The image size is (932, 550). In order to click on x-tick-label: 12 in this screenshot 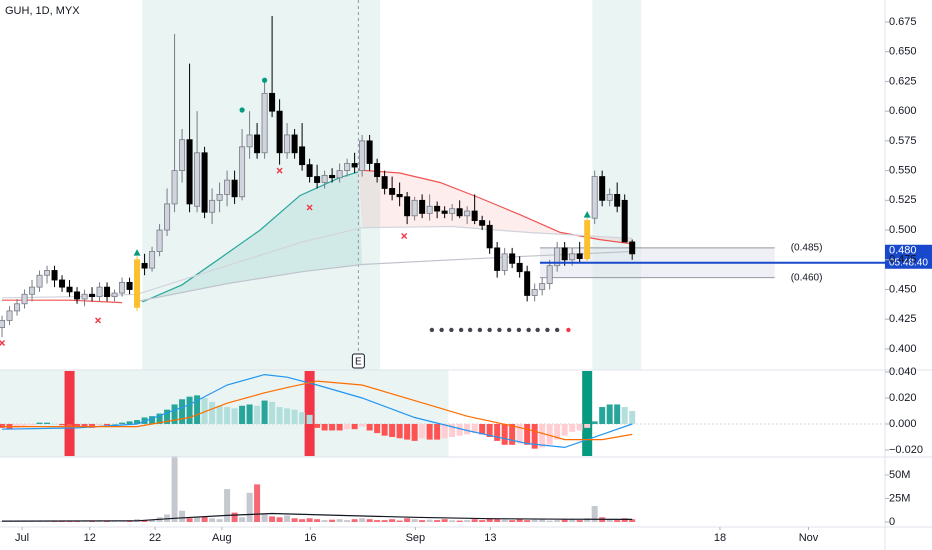, I will do `click(90, 538)`.